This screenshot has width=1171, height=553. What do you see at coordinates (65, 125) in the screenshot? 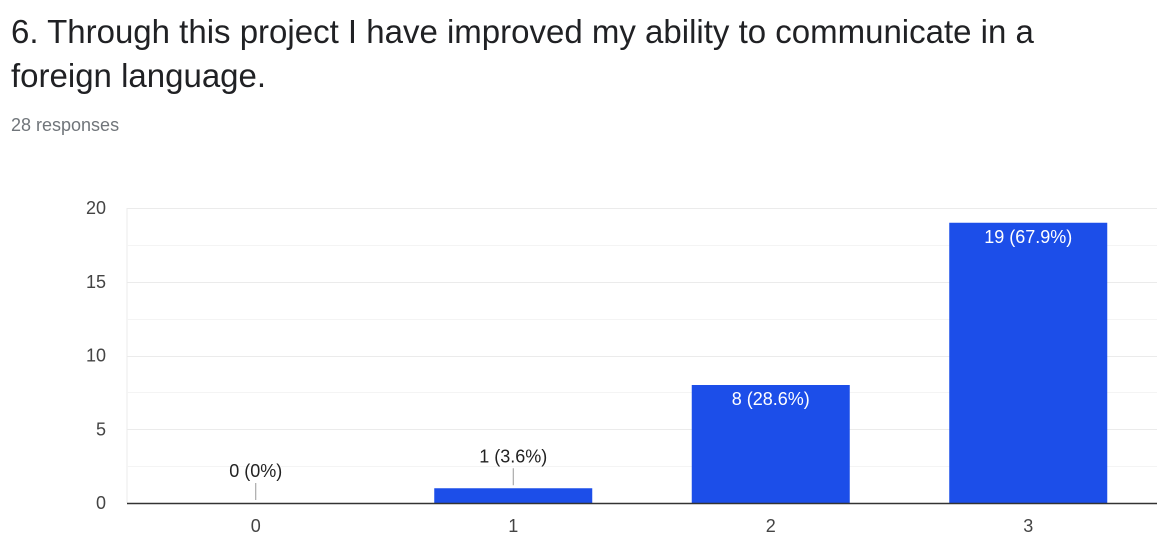
I see `response-count: 28 responses` at bounding box center [65, 125].